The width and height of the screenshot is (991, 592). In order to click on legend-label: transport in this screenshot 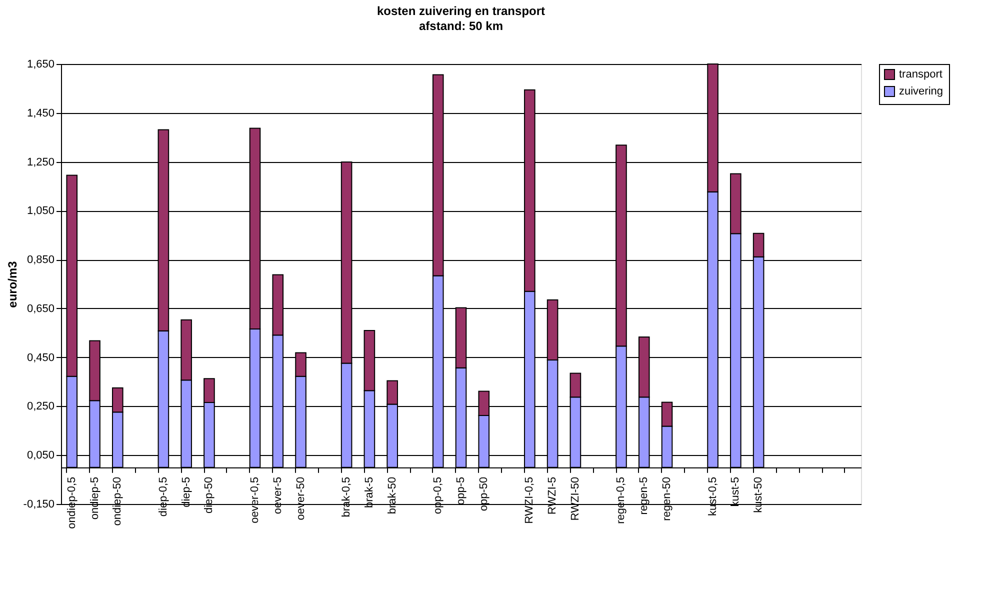, I will do `click(920, 74)`.